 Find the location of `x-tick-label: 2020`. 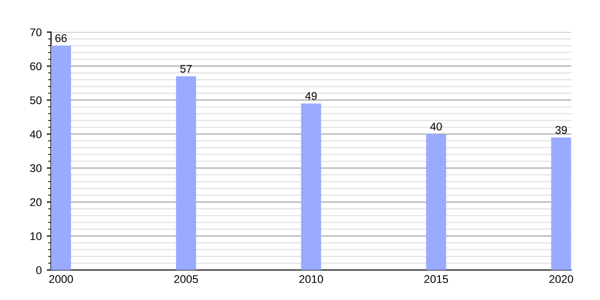

x-tick-label: 2020 is located at coordinates (561, 279).